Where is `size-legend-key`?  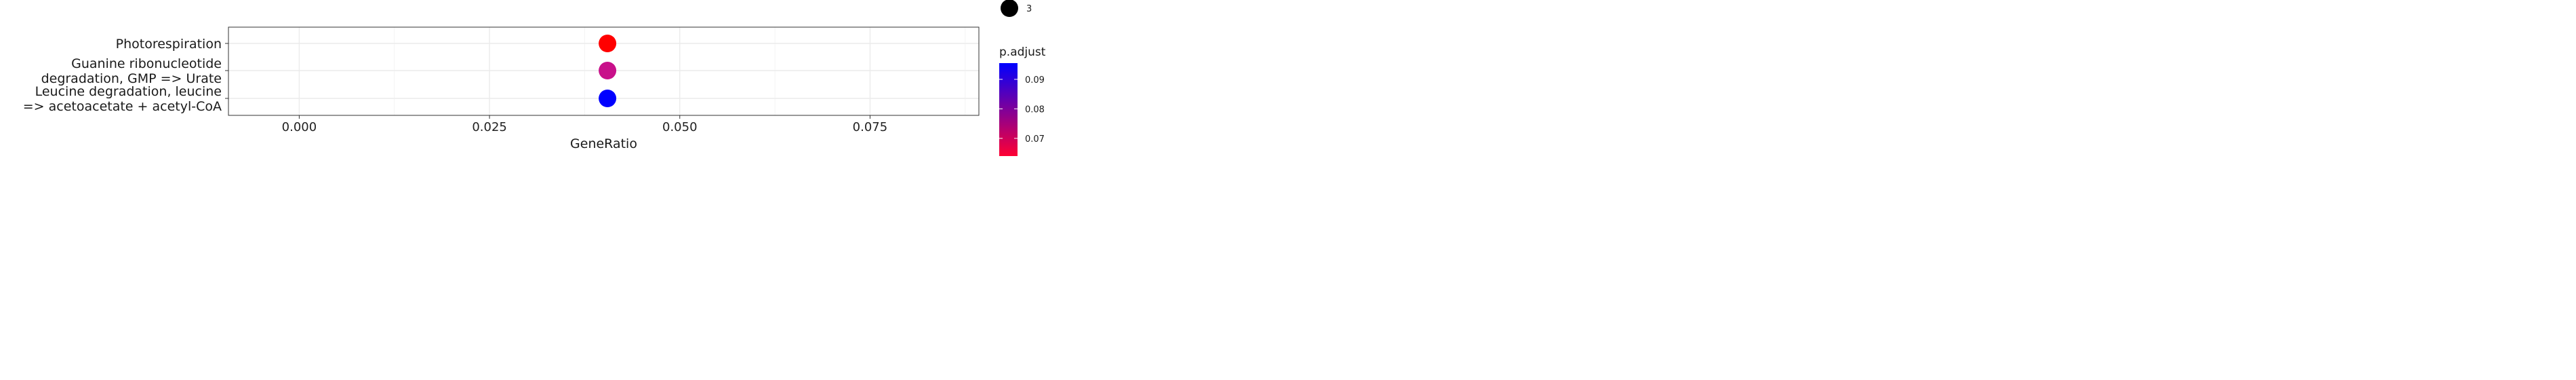
size-legend-key is located at coordinates (1009, 8).